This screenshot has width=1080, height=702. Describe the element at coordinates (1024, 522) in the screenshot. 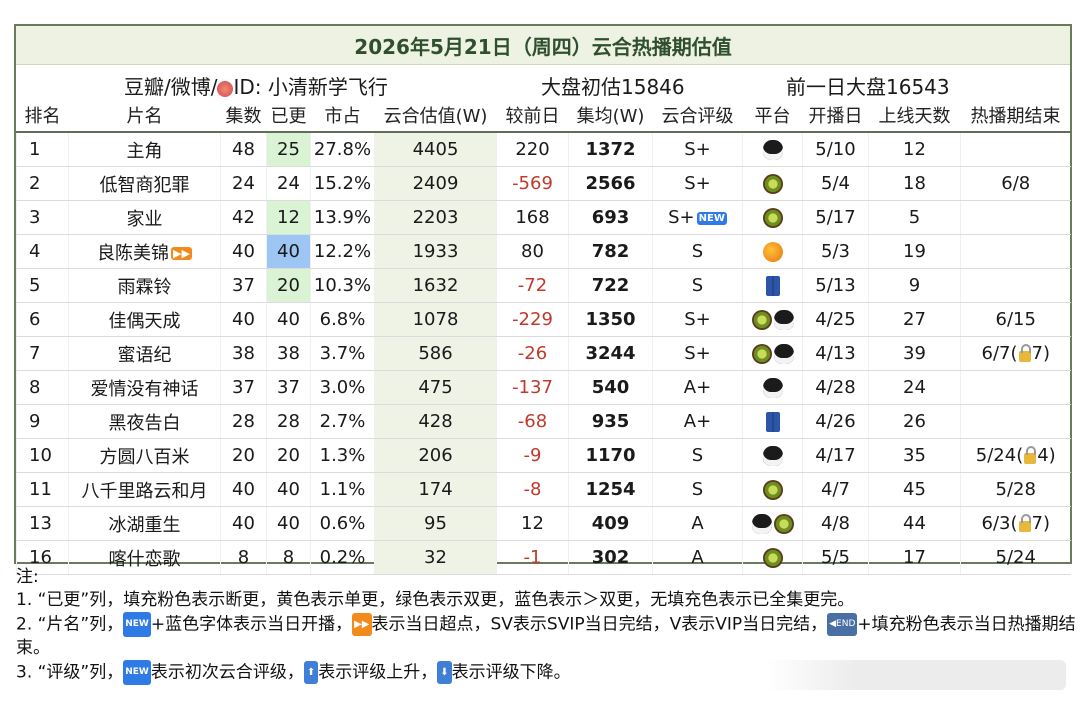

I see `lock-icon` at that location.